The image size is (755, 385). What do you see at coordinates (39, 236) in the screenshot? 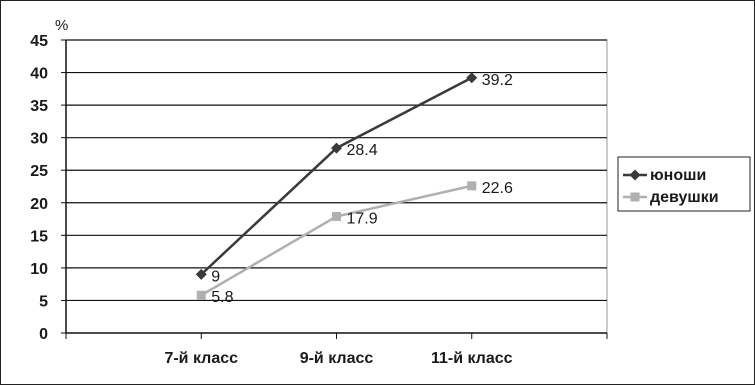
I see `y-tick-label: 15` at bounding box center [39, 236].